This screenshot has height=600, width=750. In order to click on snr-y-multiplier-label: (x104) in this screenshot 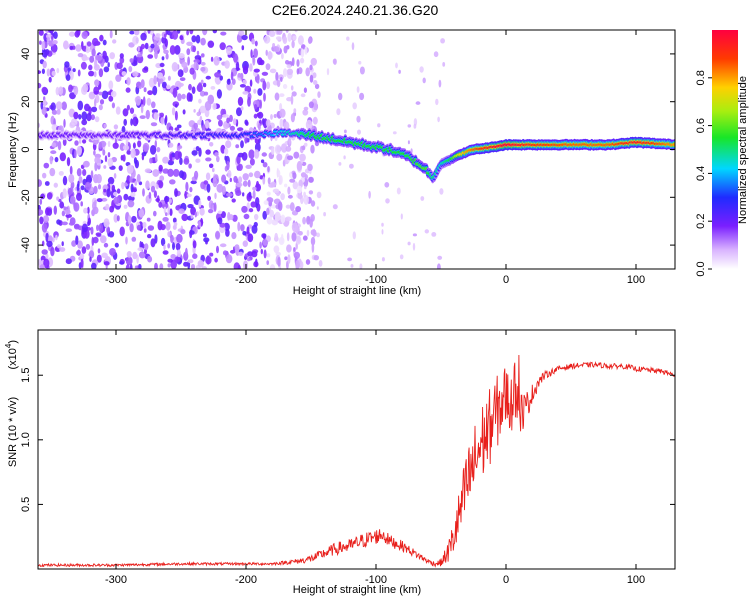, I will do `click(11, 355)`.